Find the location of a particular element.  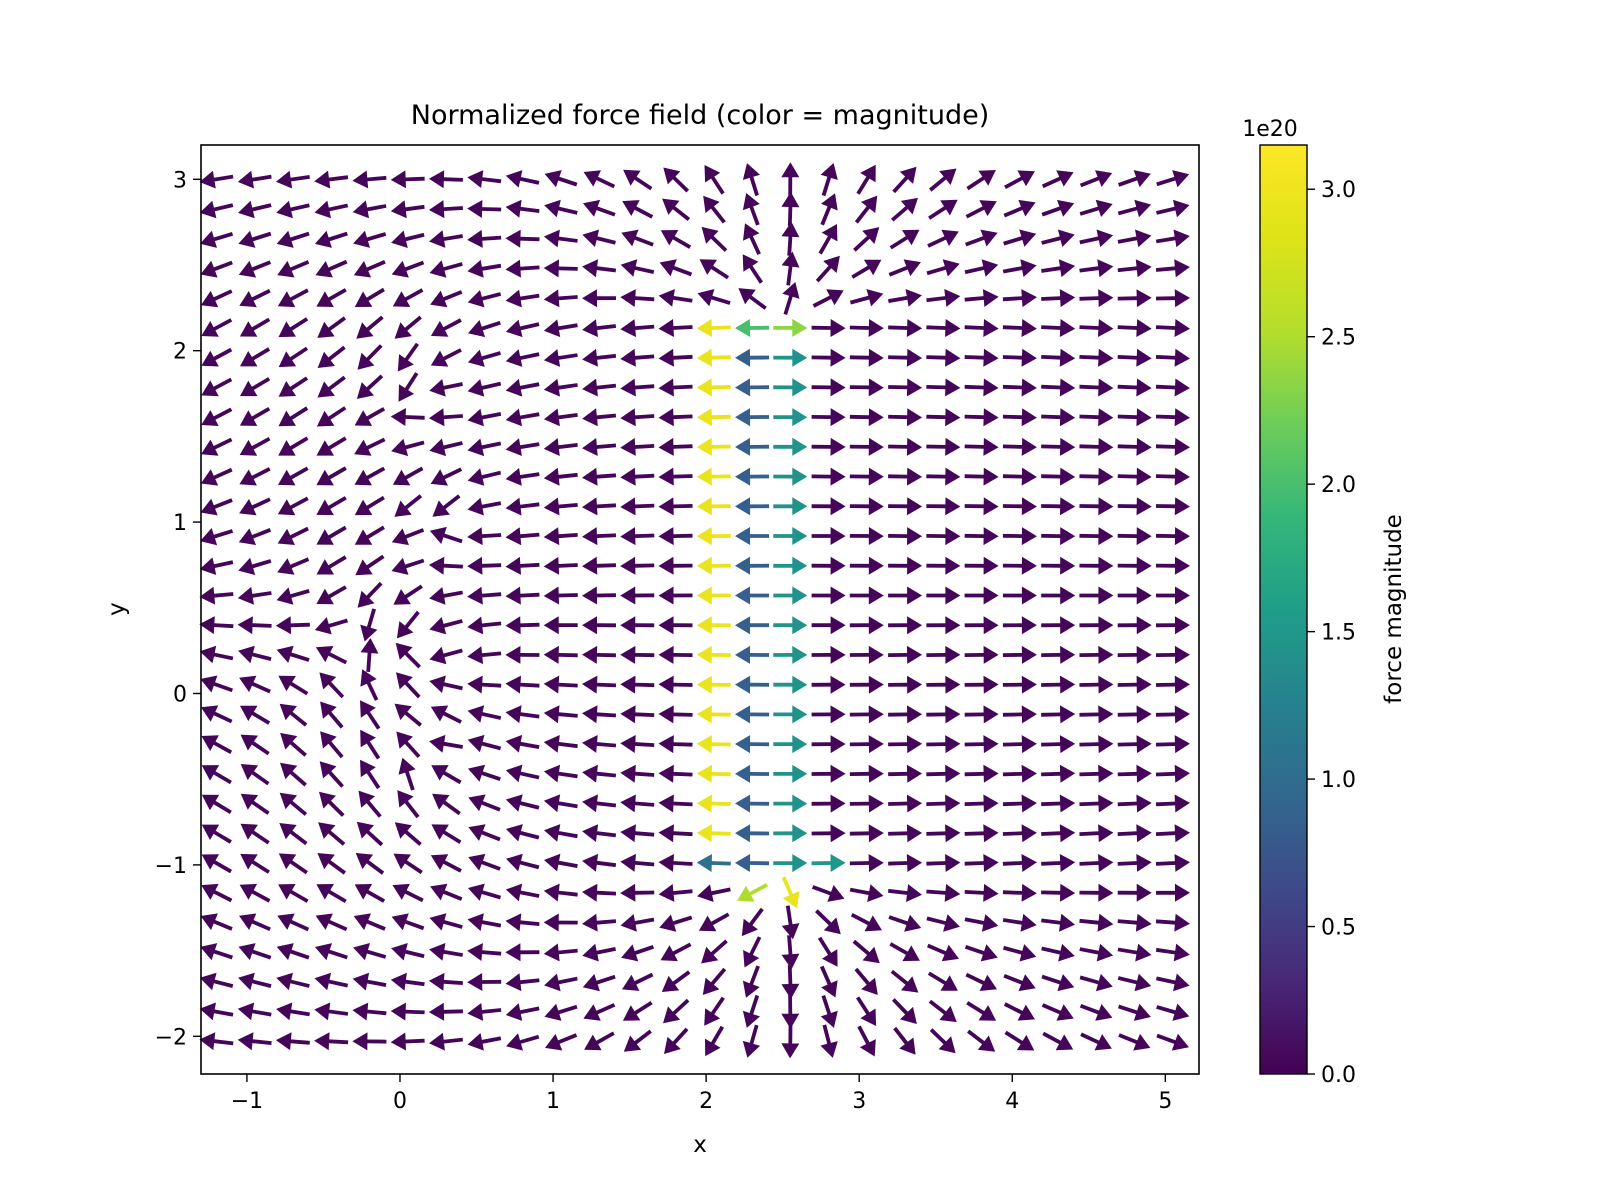

x-tick-label: 4 is located at coordinates (1012, 1101).